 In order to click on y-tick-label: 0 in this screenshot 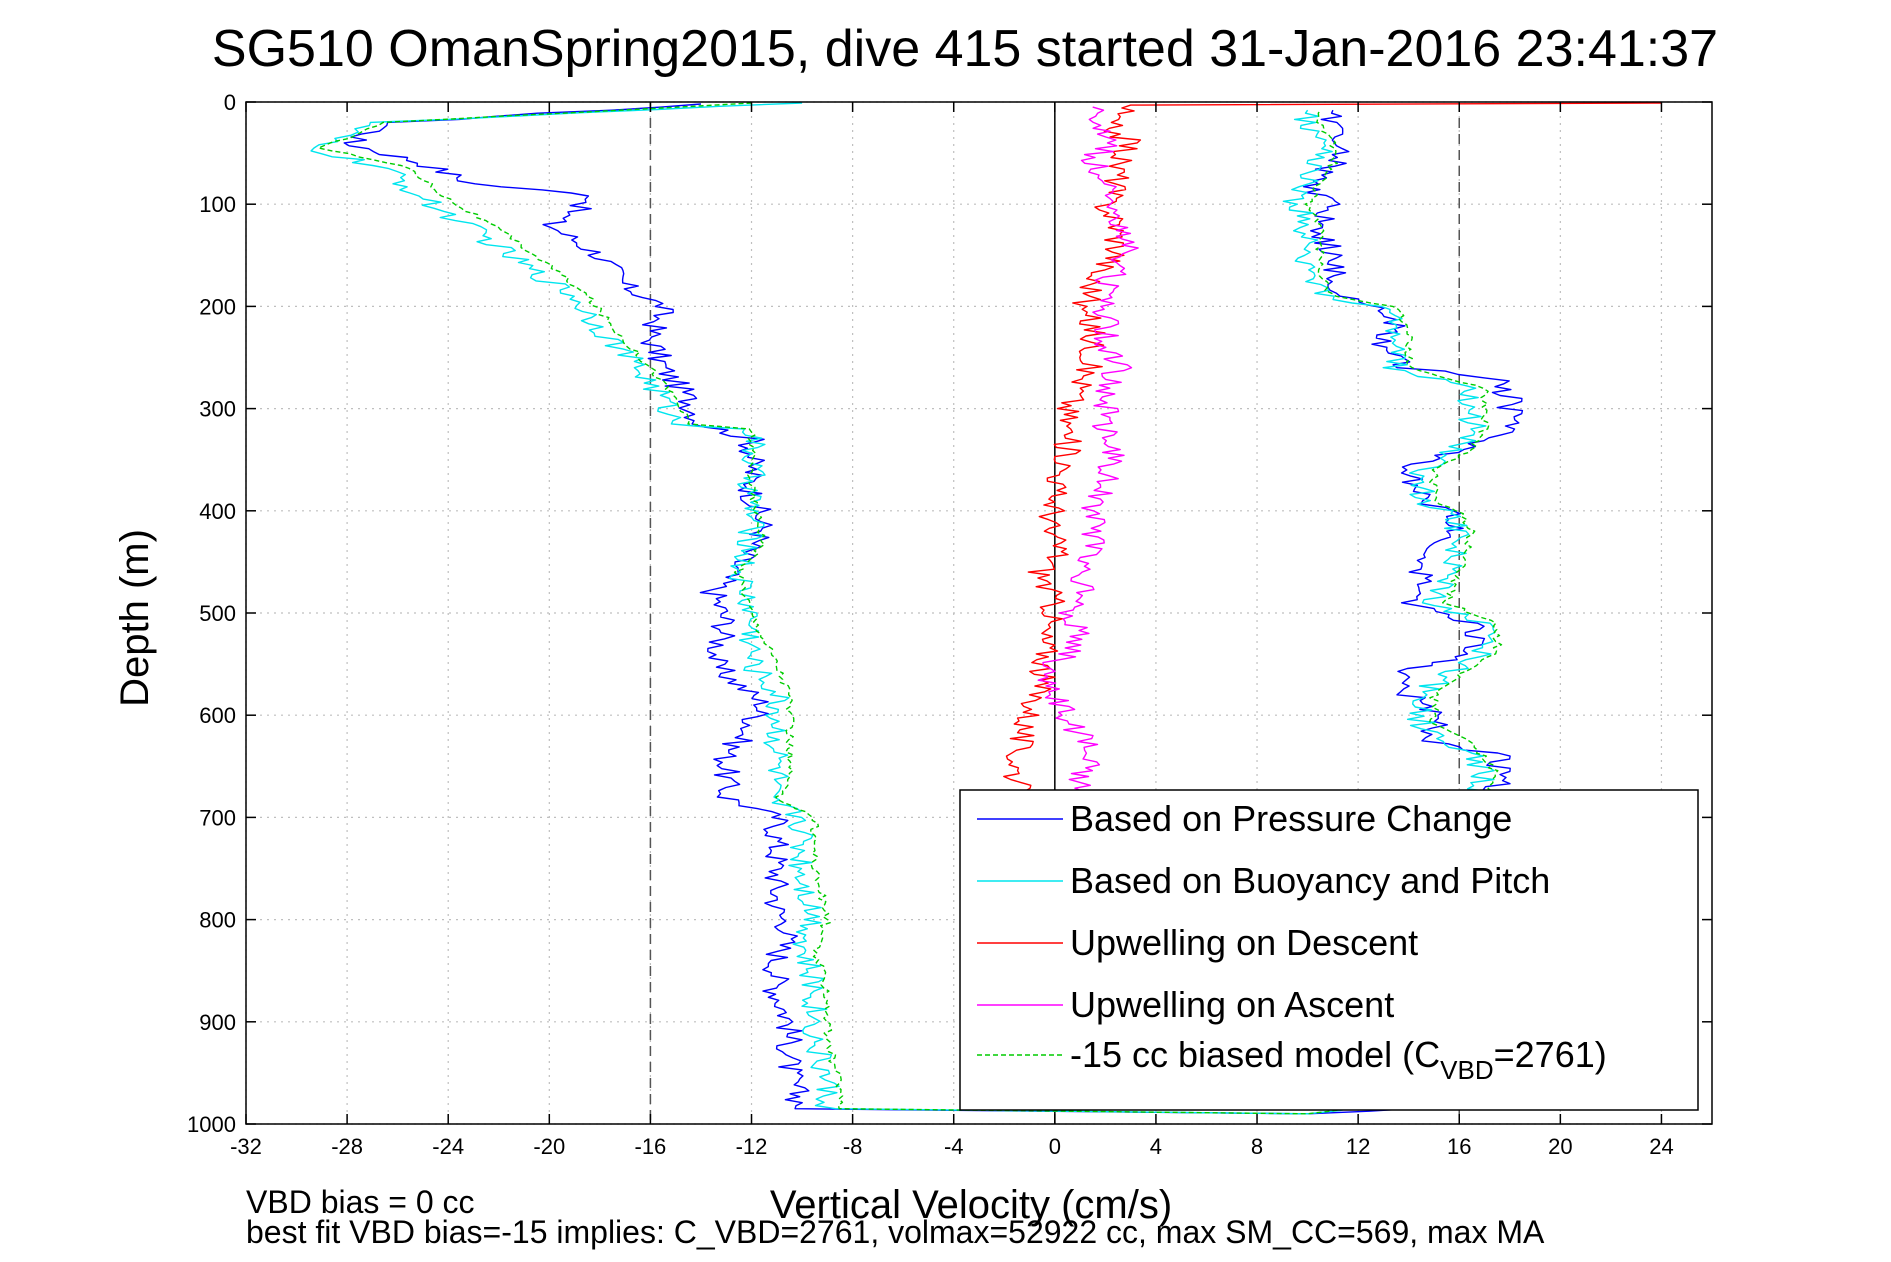, I will do `click(230, 102)`.